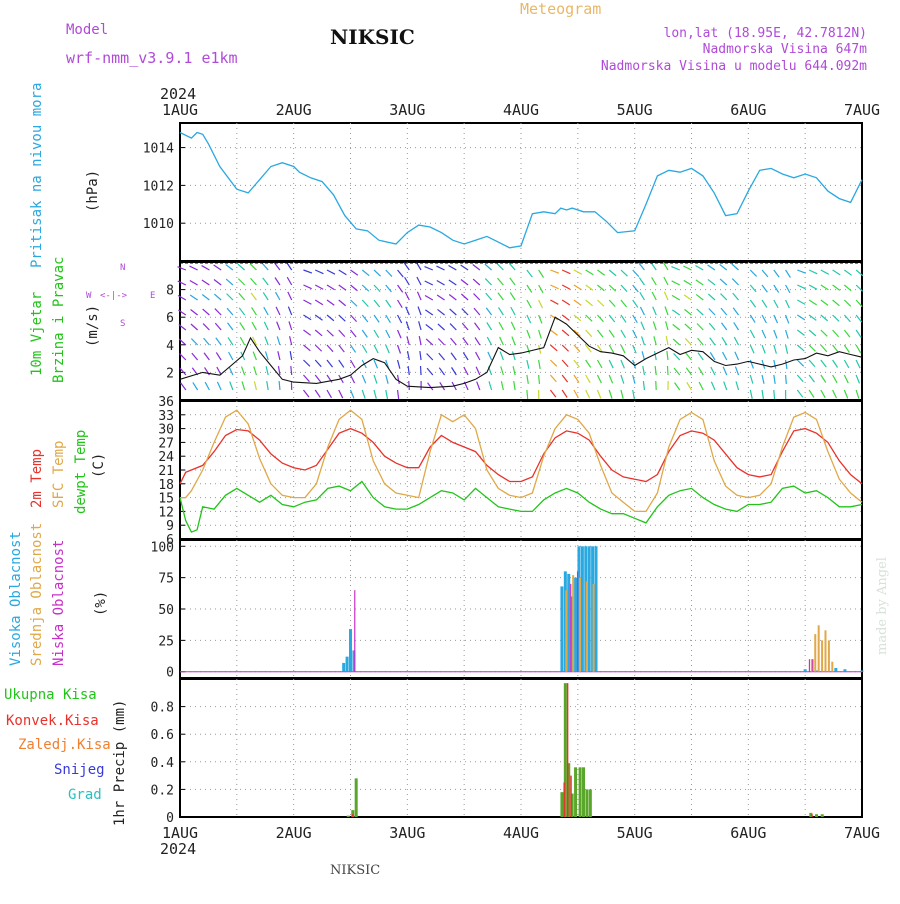 This screenshot has height=904, width=900. Describe the element at coordinates (162, 790) in the screenshot. I see `y-tick-label: 0.2` at that location.